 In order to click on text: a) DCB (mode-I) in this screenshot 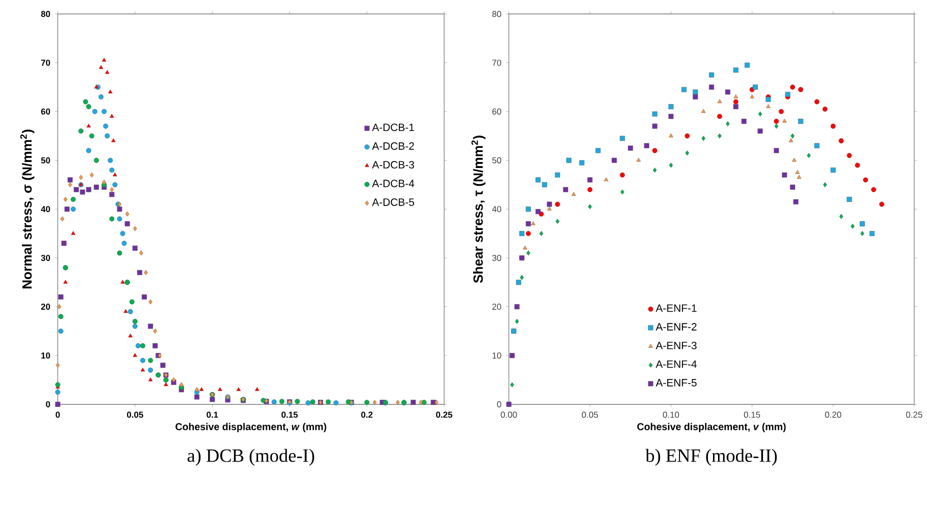, I will do `click(251, 457)`.